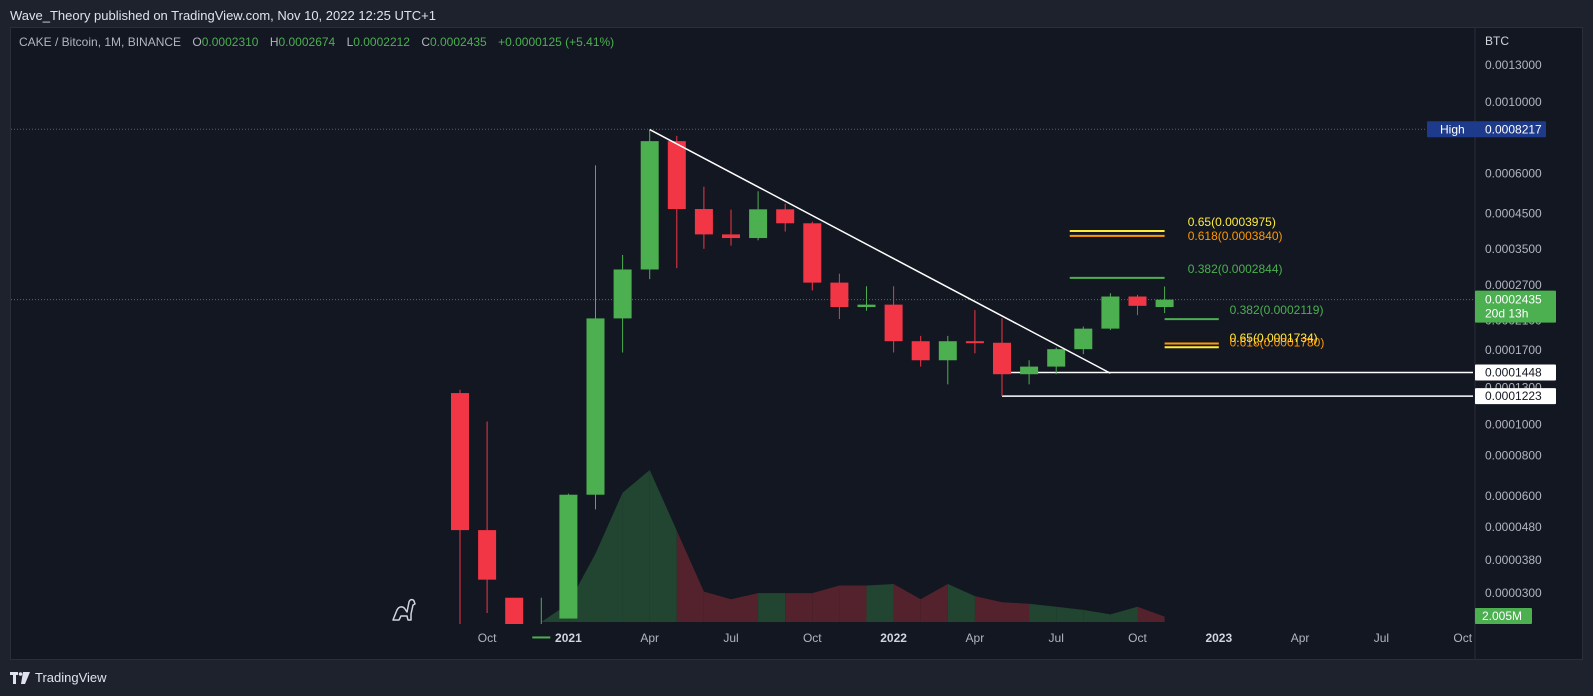 This screenshot has height=696, width=1593. I want to click on level-badge-value: 0.0001223, so click(1513, 396).